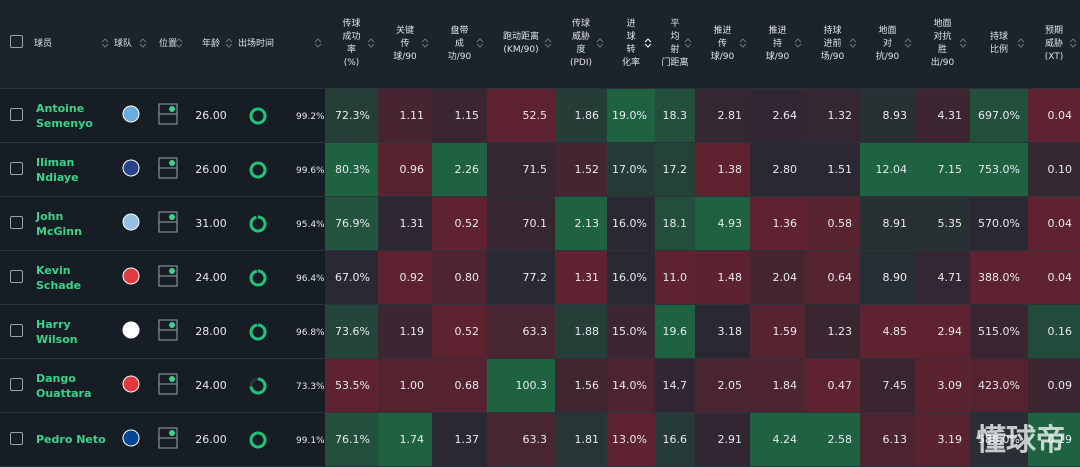  I want to click on column-header: 地面 对抗 胜 出/90, so click(942, 44).